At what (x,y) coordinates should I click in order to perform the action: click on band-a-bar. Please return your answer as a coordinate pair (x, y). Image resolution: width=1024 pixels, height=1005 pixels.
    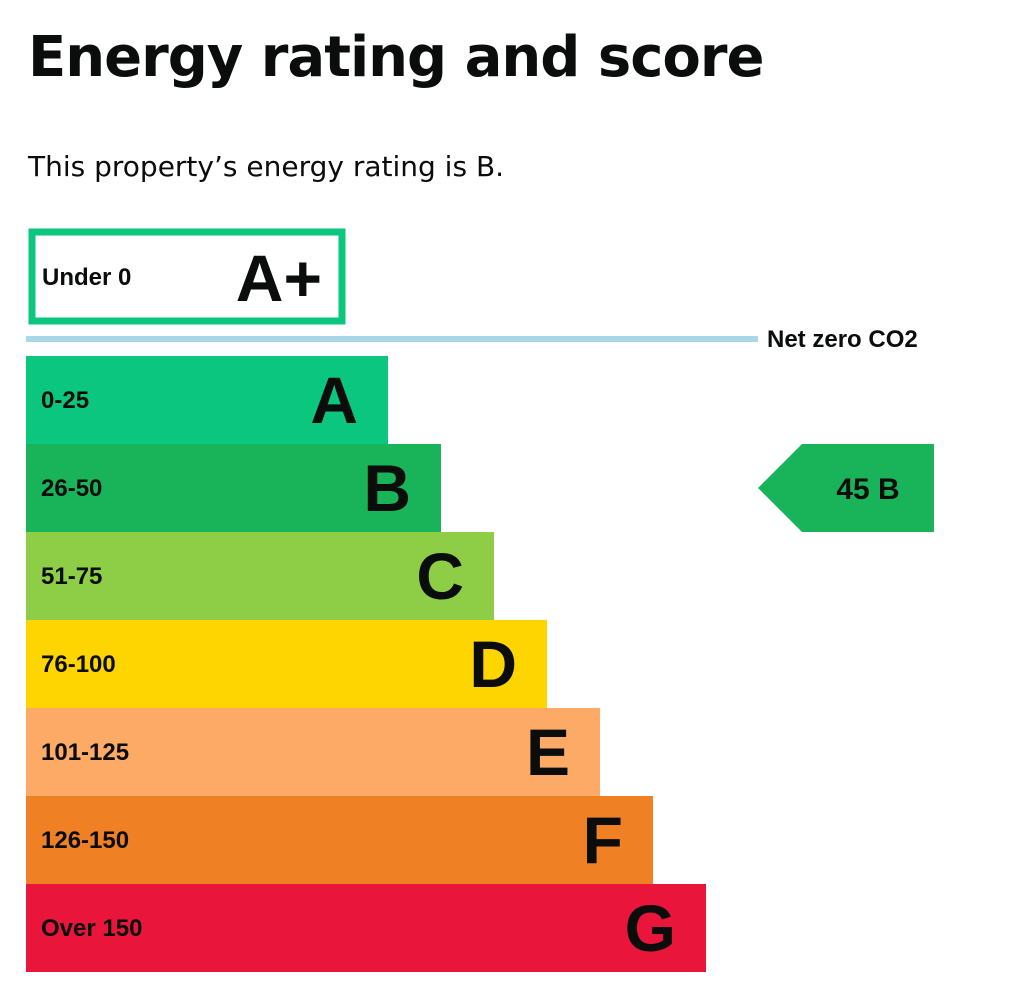
    Looking at the image, I should click on (207, 400).